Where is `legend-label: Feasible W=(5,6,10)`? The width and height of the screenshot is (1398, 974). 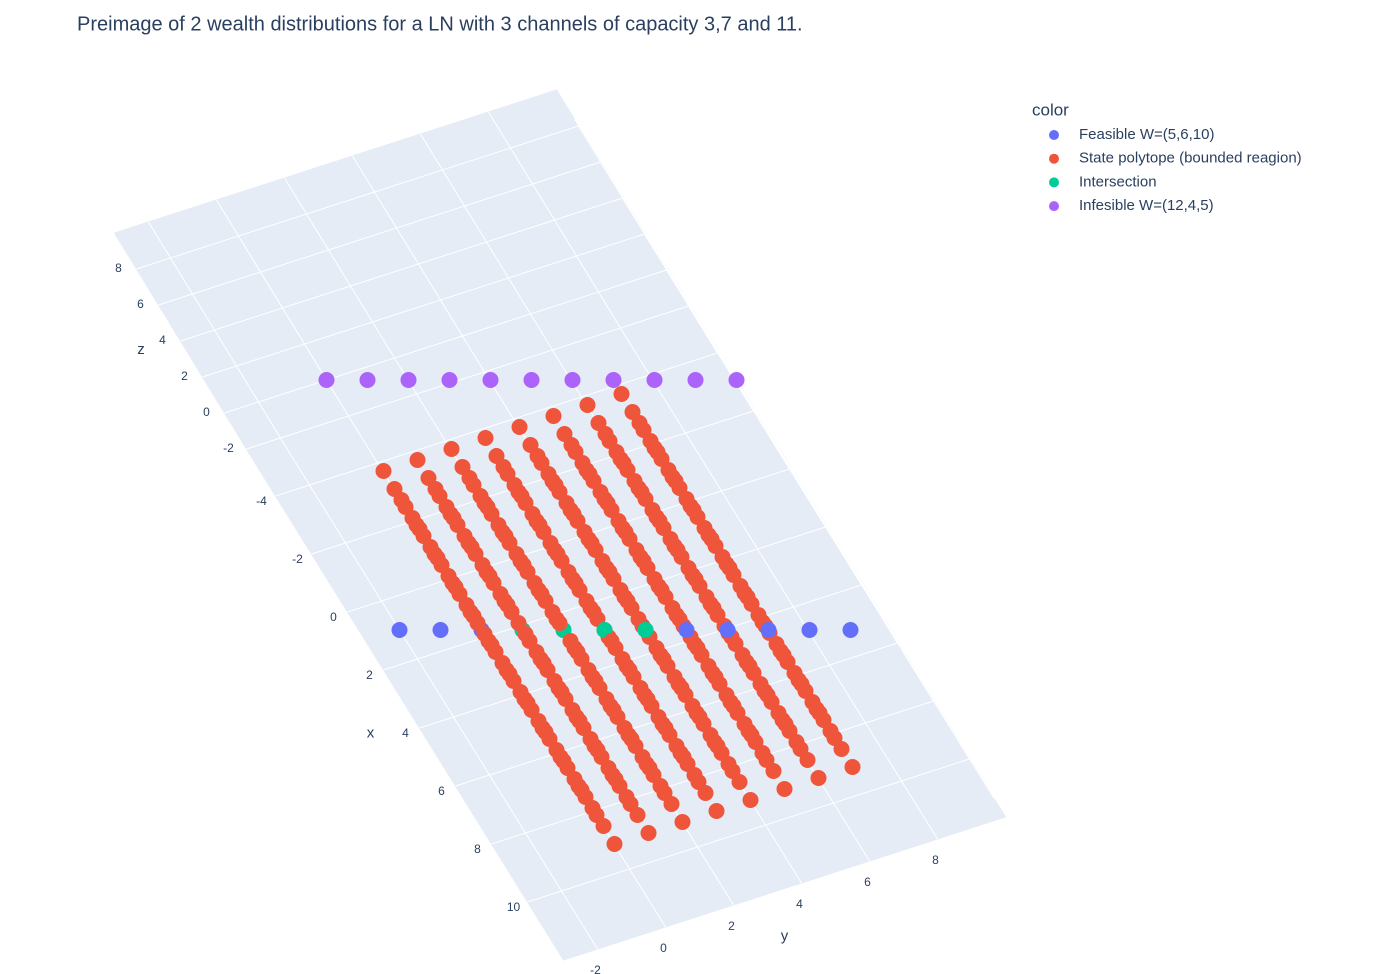
legend-label: Feasible W=(5,6,10) is located at coordinates (1146, 134).